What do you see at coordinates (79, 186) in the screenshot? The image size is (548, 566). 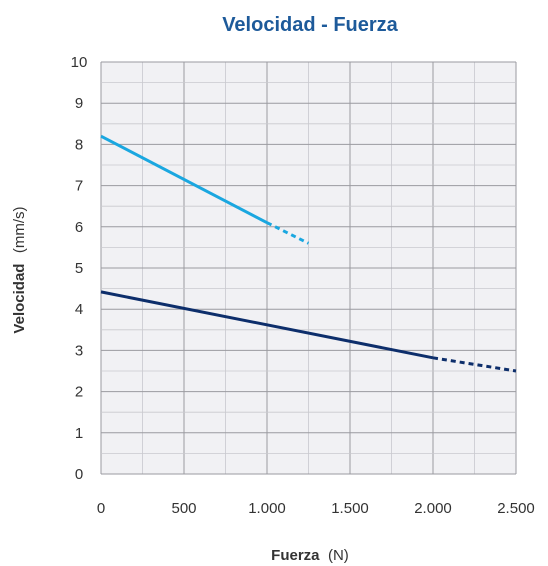 I see `y-tick-label: 7` at bounding box center [79, 186].